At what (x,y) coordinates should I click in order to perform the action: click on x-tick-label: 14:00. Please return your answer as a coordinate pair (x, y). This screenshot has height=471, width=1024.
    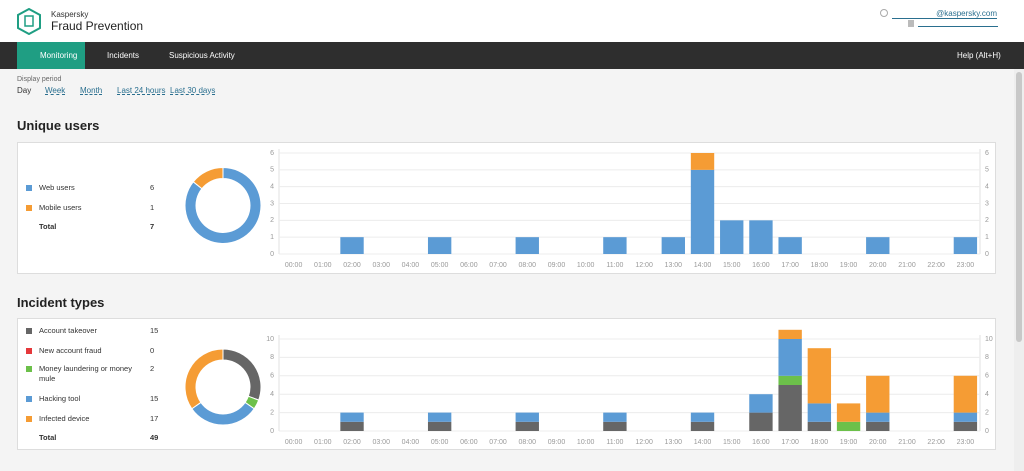
    Looking at the image, I should click on (703, 265).